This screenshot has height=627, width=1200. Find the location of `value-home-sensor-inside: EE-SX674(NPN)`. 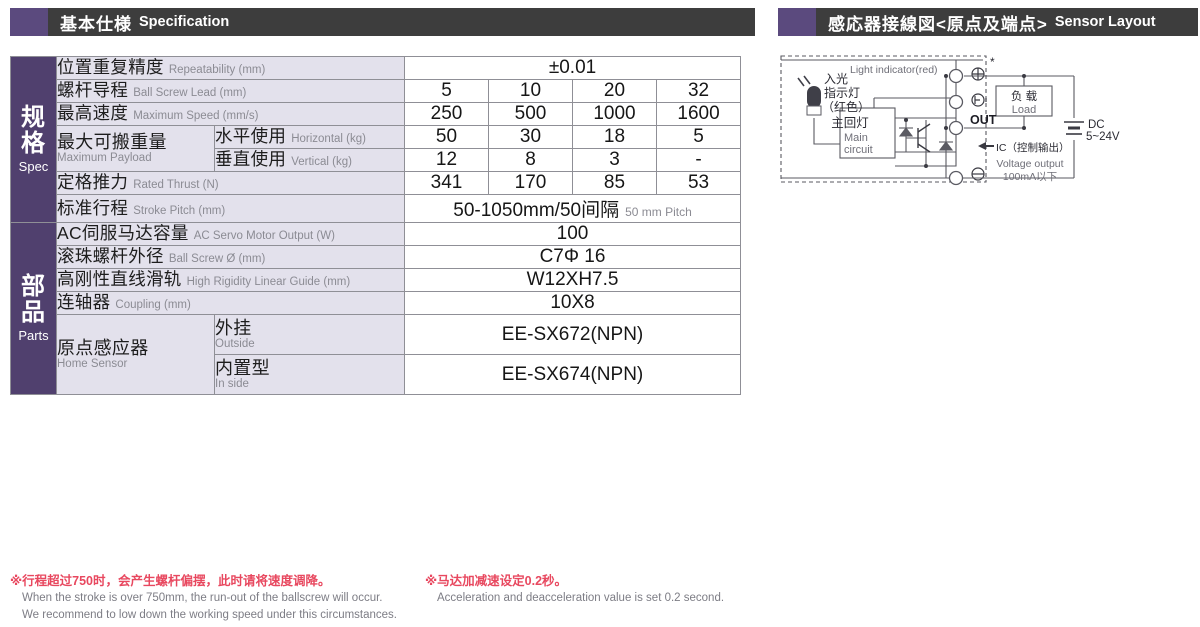

value-home-sensor-inside: EE-SX674(NPN) is located at coordinates (572, 375).